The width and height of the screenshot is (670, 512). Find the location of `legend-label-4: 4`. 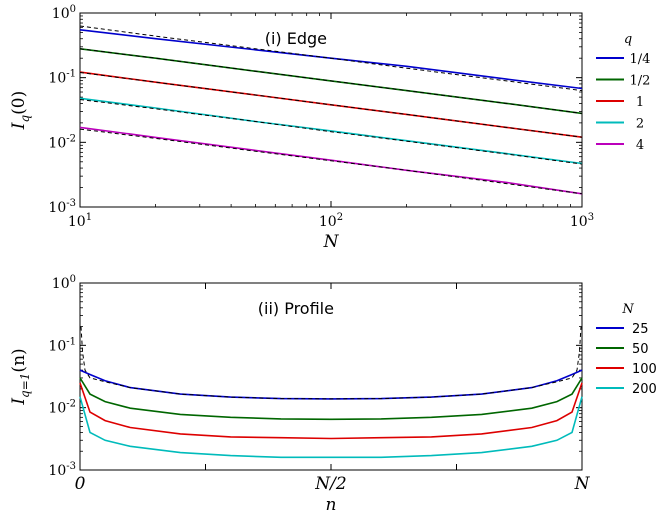

legend-label-4: 4 is located at coordinates (640, 145).